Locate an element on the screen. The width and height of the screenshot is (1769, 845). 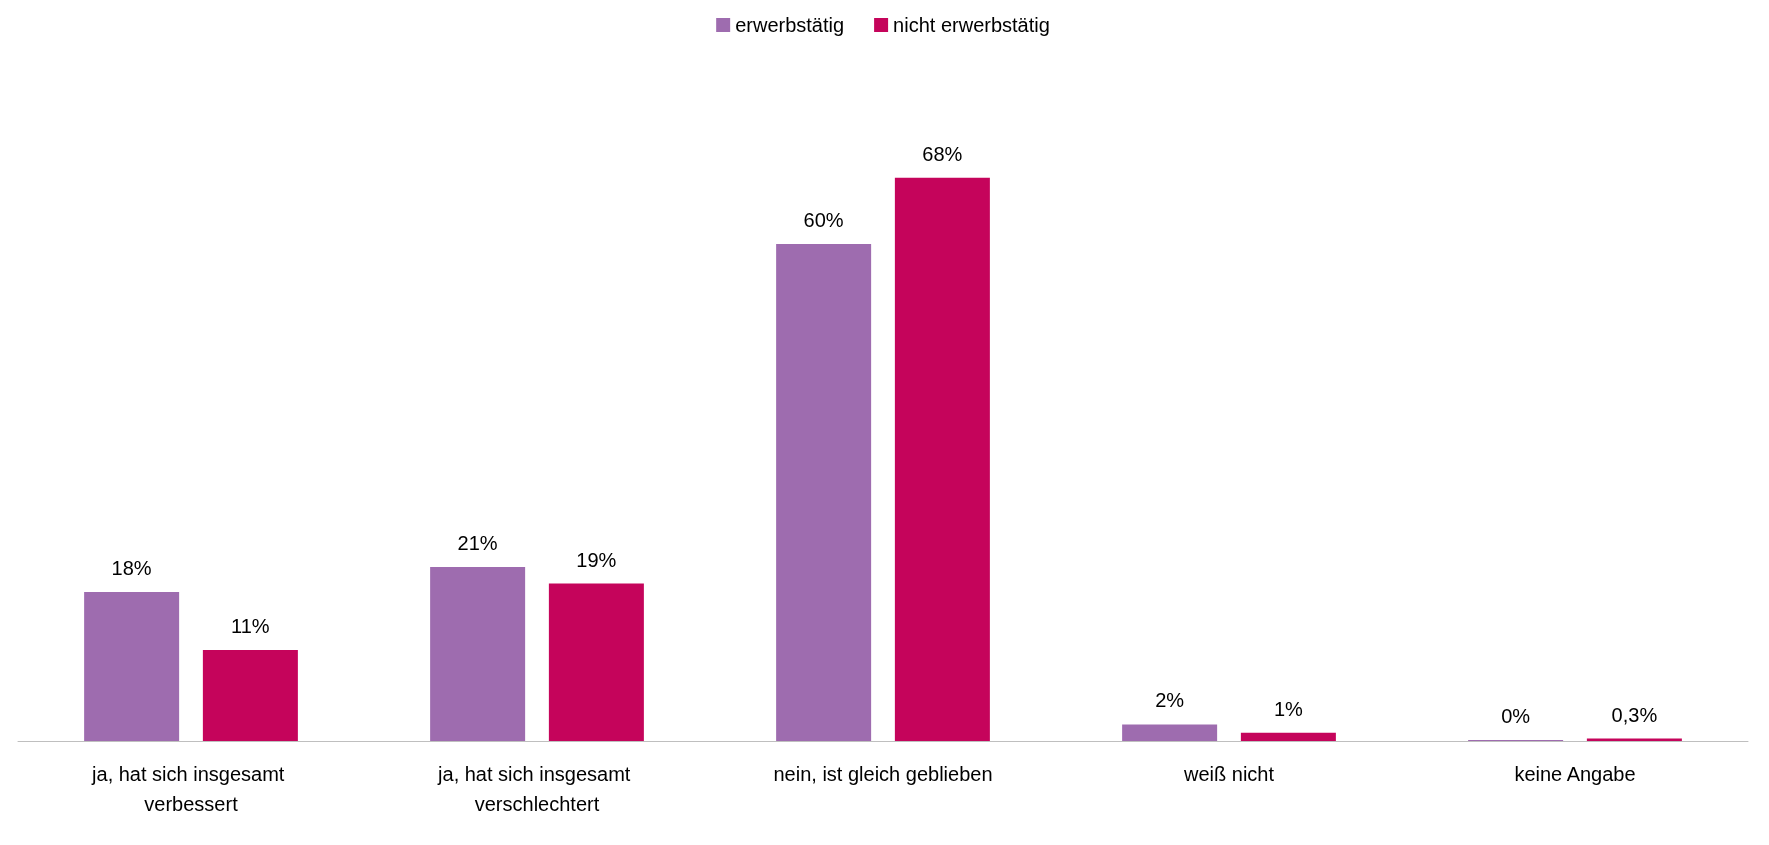
legend-label: nicht erwerbstätig is located at coordinates (971, 25).